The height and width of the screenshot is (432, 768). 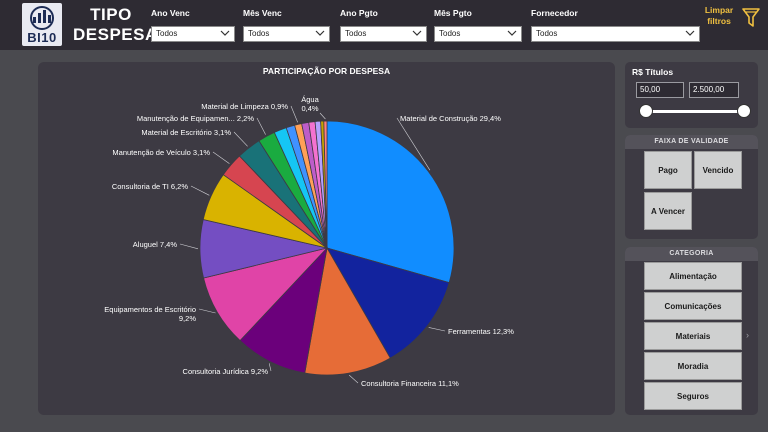 What do you see at coordinates (691, 142) in the screenshot?
I see `validity-header: FAIXA DE VALIDADE` at bounding box center [691, 142].